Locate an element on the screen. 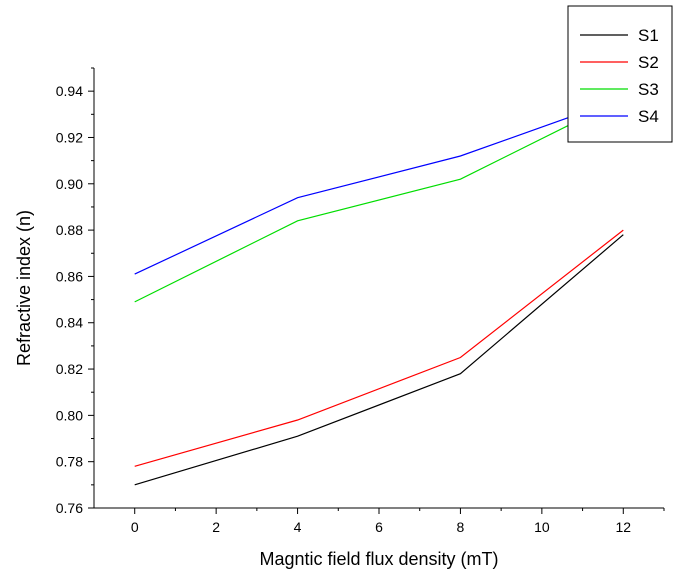  x-tick-label: 4 is located at coordinates (298, 527).